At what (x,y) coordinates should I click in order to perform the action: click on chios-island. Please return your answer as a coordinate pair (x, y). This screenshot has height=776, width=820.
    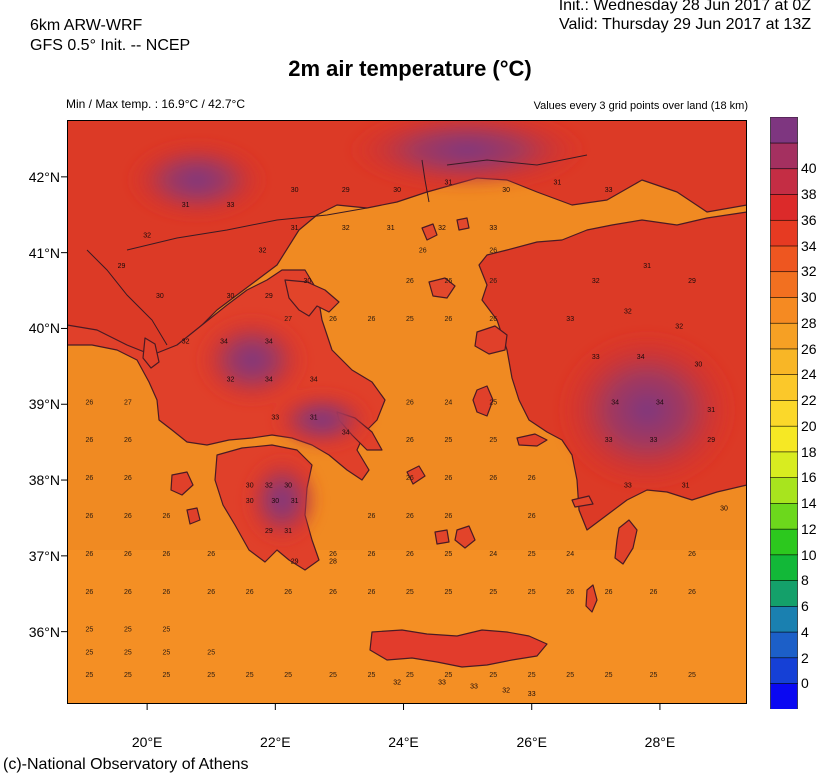
    Looking at the image, I should click on (483, 401).